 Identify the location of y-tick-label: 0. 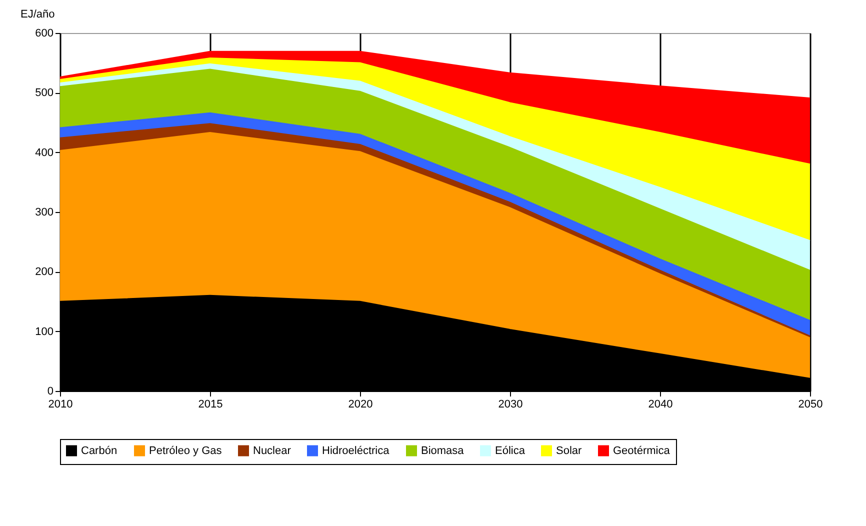
(50, 392).